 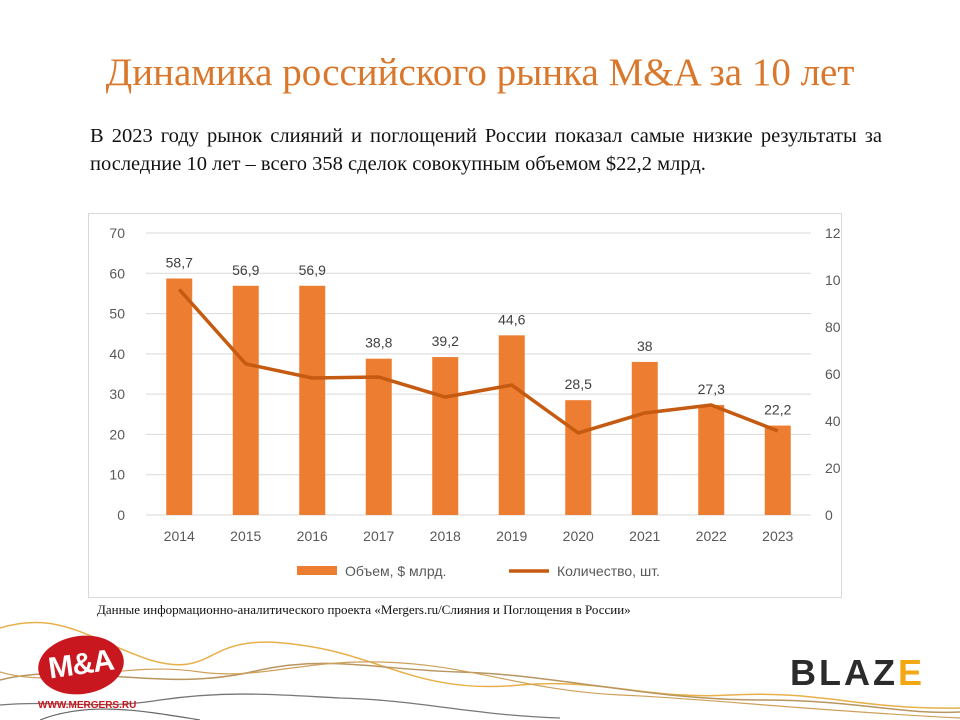 What do you see at coordinates (777, 536) in the screenshot?
I see `x-tick-label: 2023` at bounding box center [777, 536].